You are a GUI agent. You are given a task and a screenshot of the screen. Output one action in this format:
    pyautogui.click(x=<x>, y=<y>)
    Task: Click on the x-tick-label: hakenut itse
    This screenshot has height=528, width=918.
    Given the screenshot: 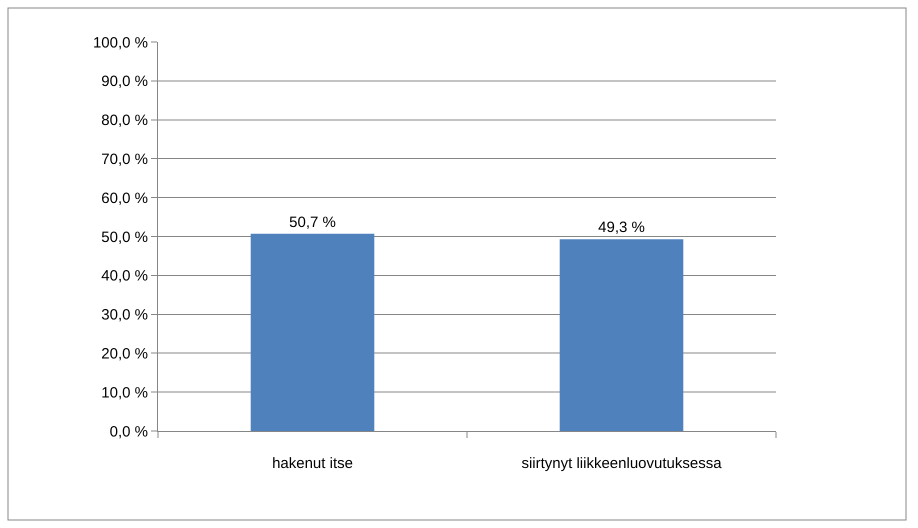 What is the action you would take?
    pyautogui.click(x=312, y=463)
    